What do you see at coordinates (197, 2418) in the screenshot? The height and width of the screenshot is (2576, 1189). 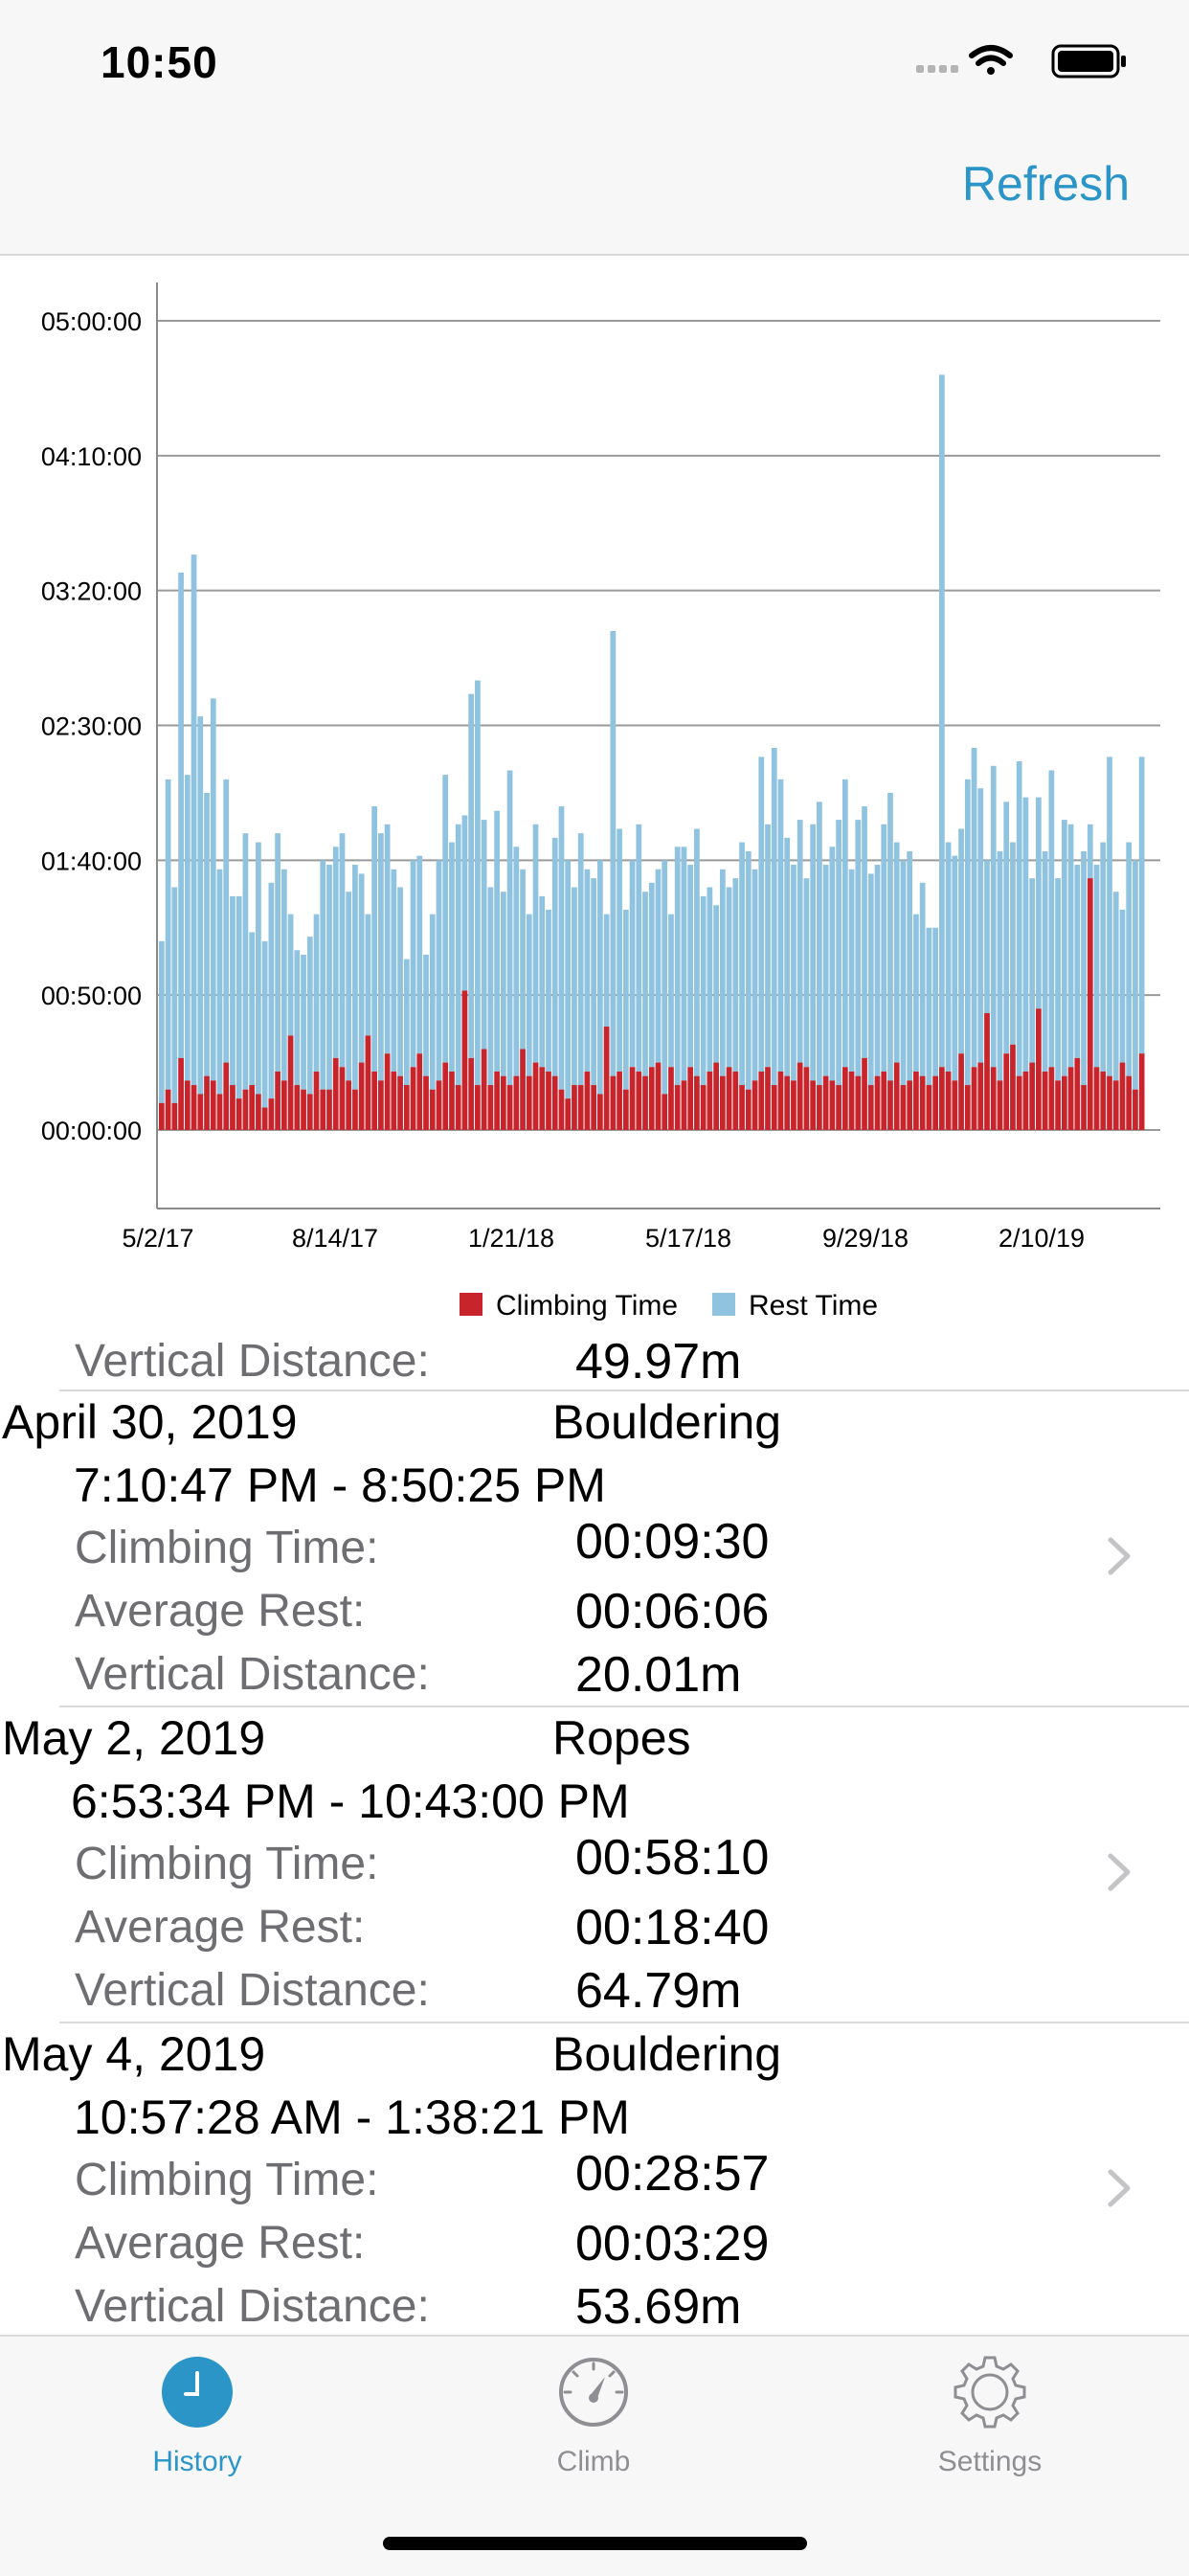 I see `tab-history: History` at bounding box center [197, 2418].